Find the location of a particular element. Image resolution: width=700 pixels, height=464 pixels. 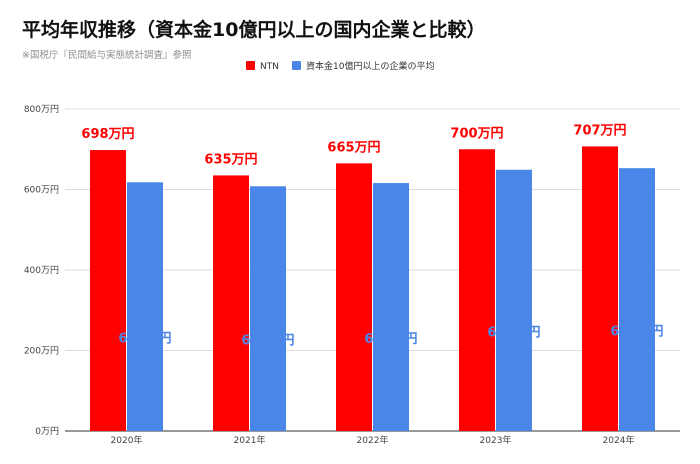

y-axis: 0万円 200万円 400万円 600万円 800万円 is located at coordinates (41, 270).